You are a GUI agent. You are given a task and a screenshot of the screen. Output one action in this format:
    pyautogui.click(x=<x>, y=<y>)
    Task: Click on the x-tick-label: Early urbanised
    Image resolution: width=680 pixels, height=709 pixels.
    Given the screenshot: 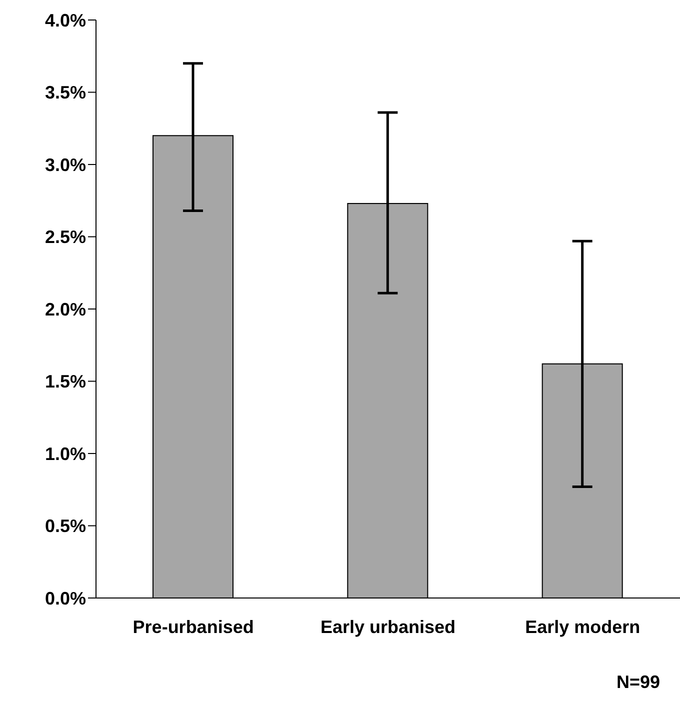 What is the action you would take?
    pyautogui.click(x=388, y=626)
    